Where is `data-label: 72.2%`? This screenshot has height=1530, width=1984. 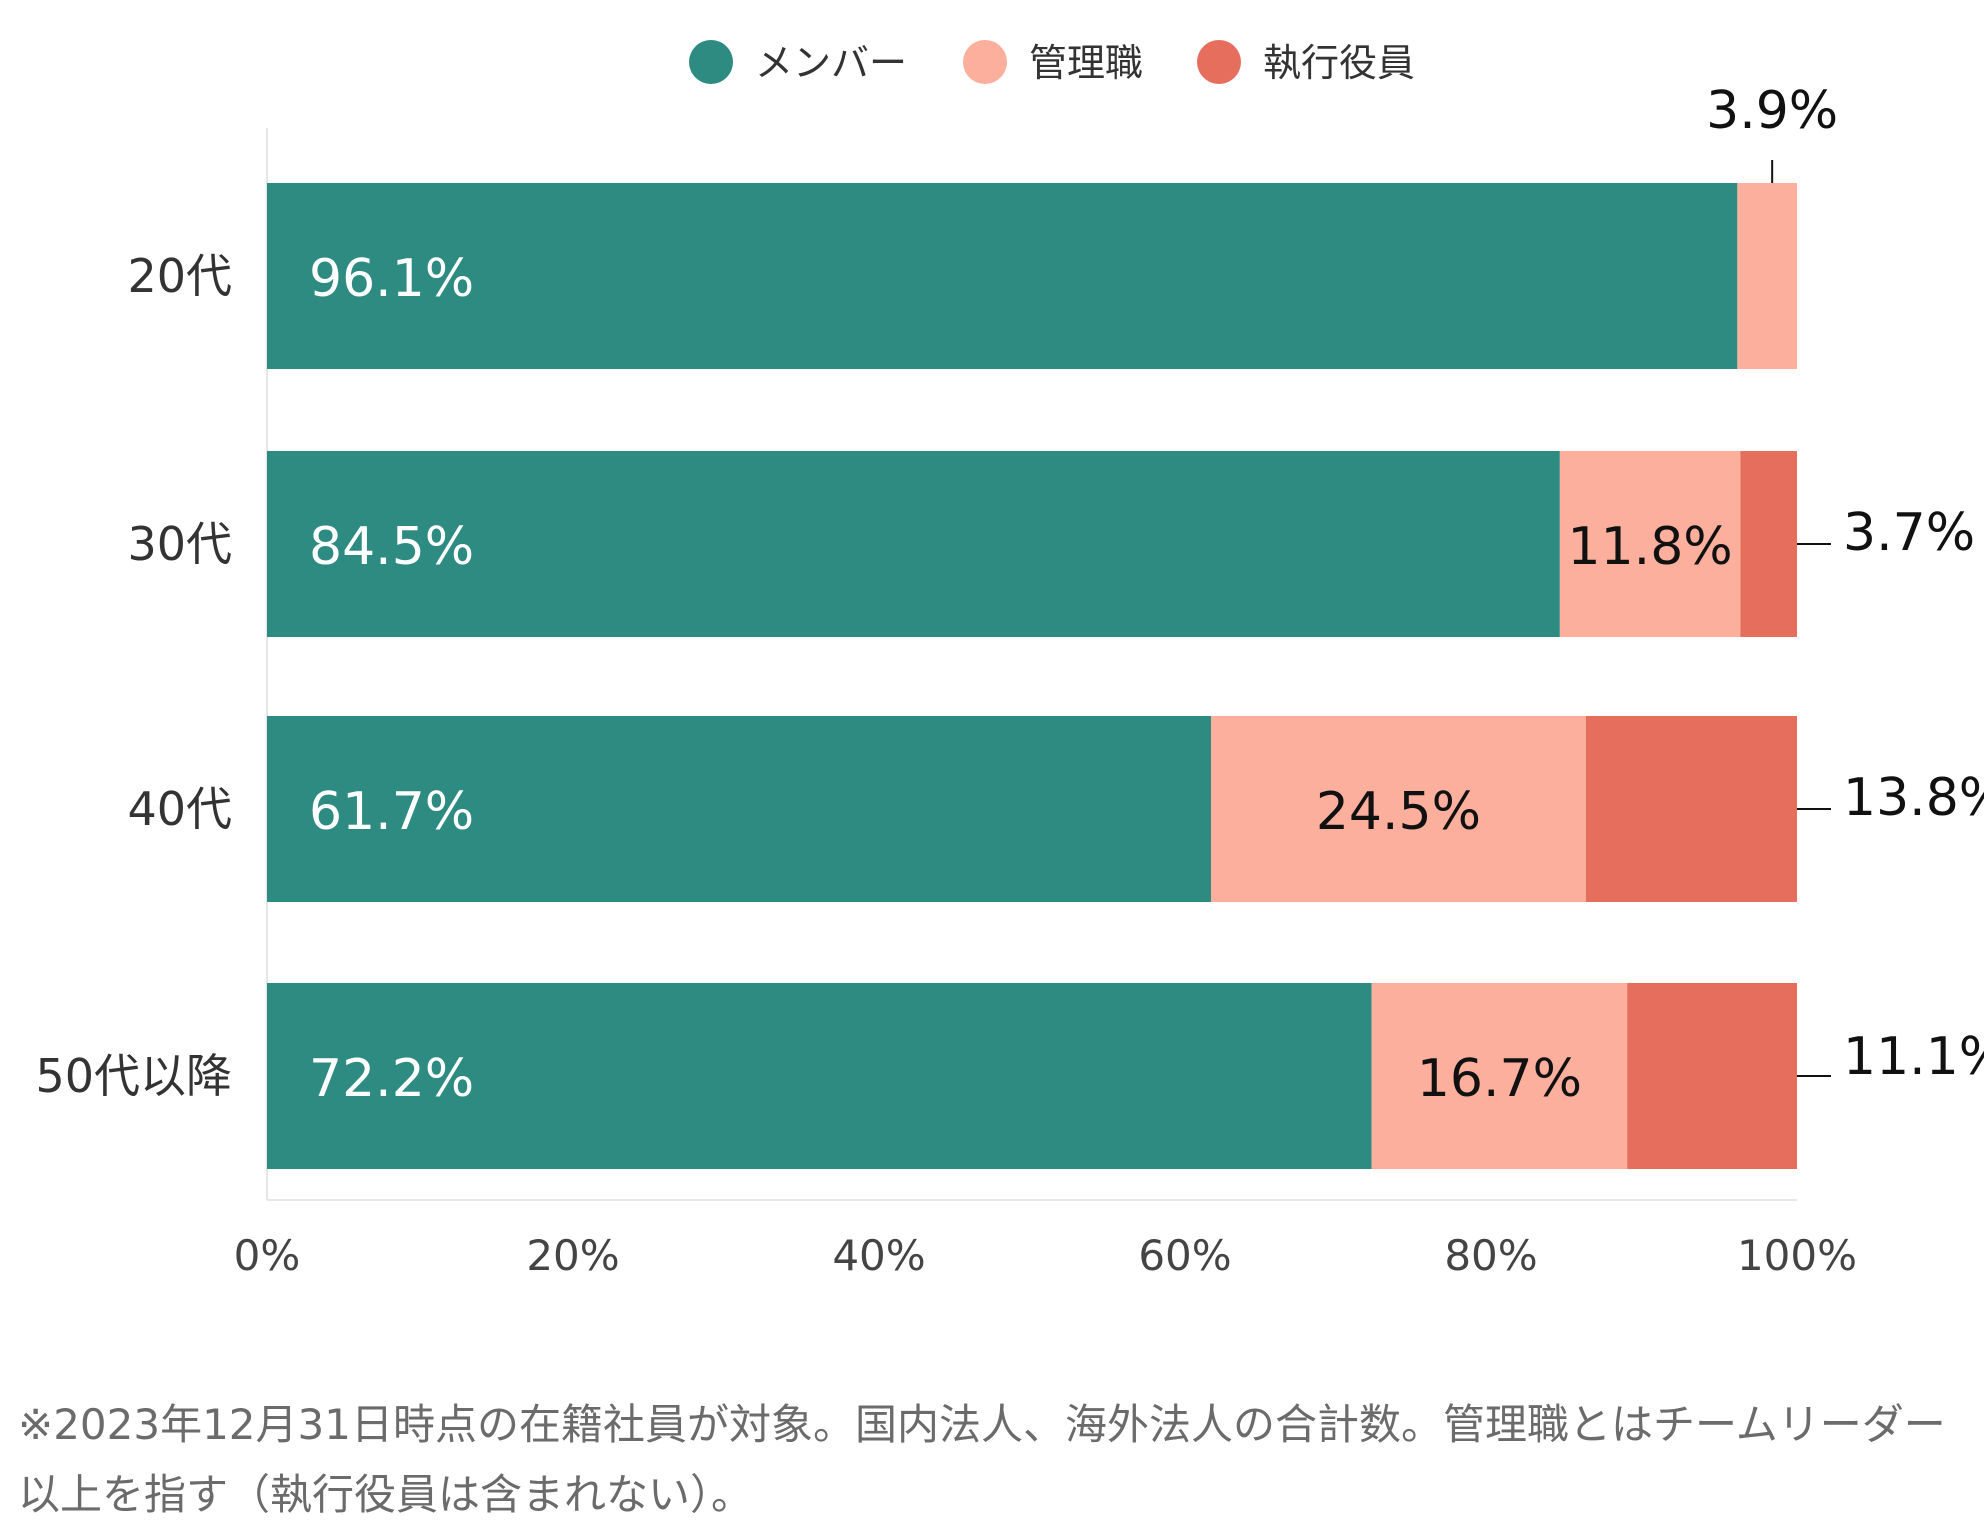 data-label: 72.2% is located at coordinates (391, 1079).